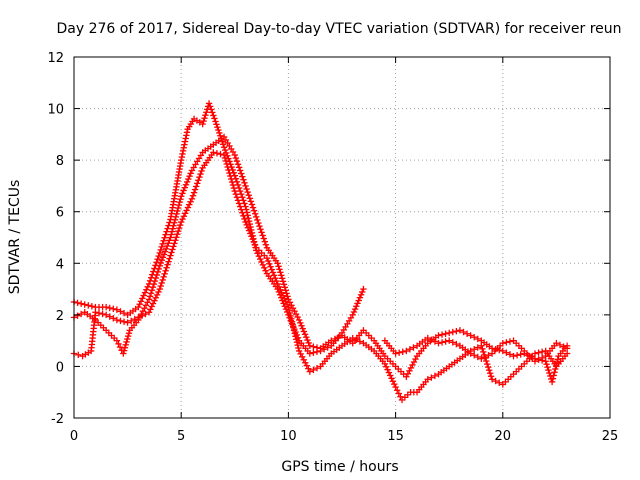 Image resolution: width=640 pixels, height=480 pixels. I want to click on y-tick-label: 6, so click(60, 213).